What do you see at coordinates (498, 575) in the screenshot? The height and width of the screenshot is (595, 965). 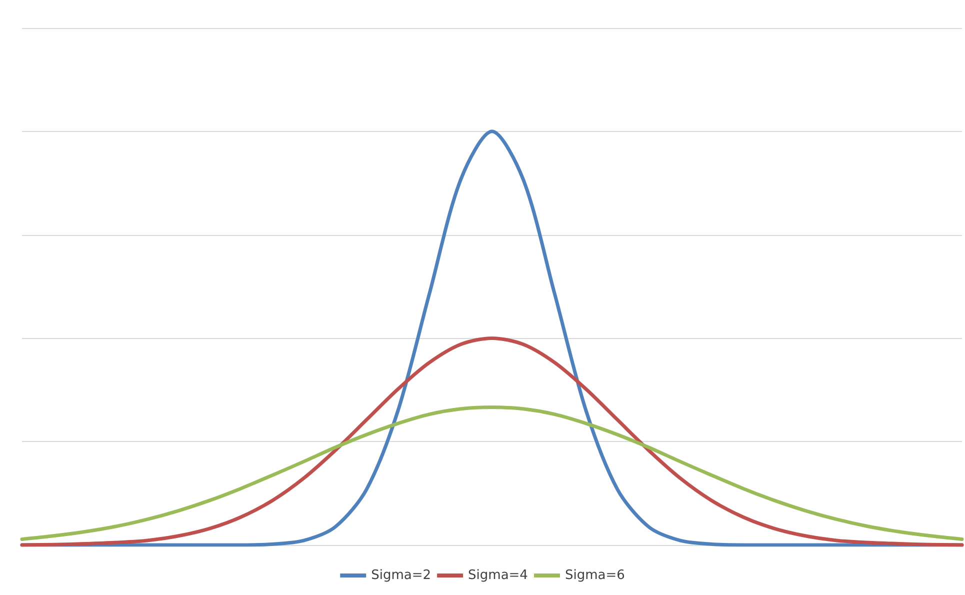 I see `legend-label: Sigma=4` at bounding box center [498, 575].